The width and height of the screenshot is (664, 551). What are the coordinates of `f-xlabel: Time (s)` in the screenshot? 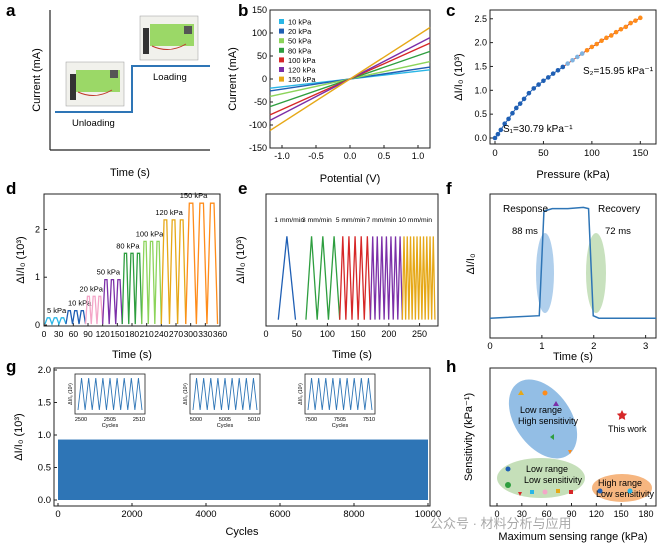 It's located at (573, 357).